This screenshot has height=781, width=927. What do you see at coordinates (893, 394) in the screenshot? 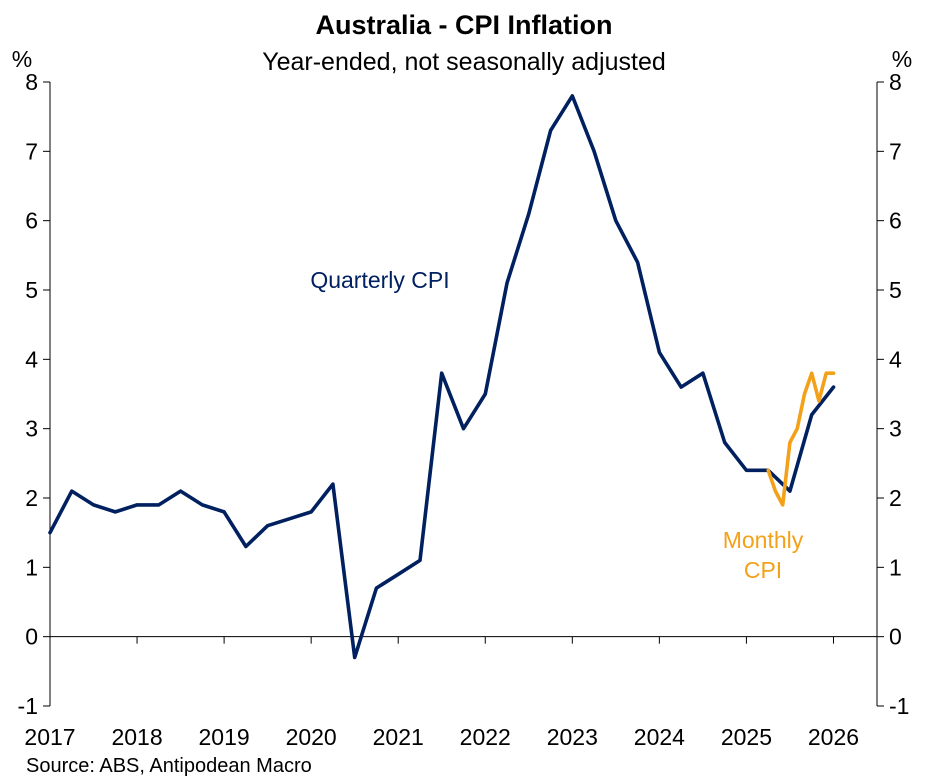
I see `right-y-axis: -1 0 1 2 3 4 5 6 7 8` at bounding box center [893, 394].